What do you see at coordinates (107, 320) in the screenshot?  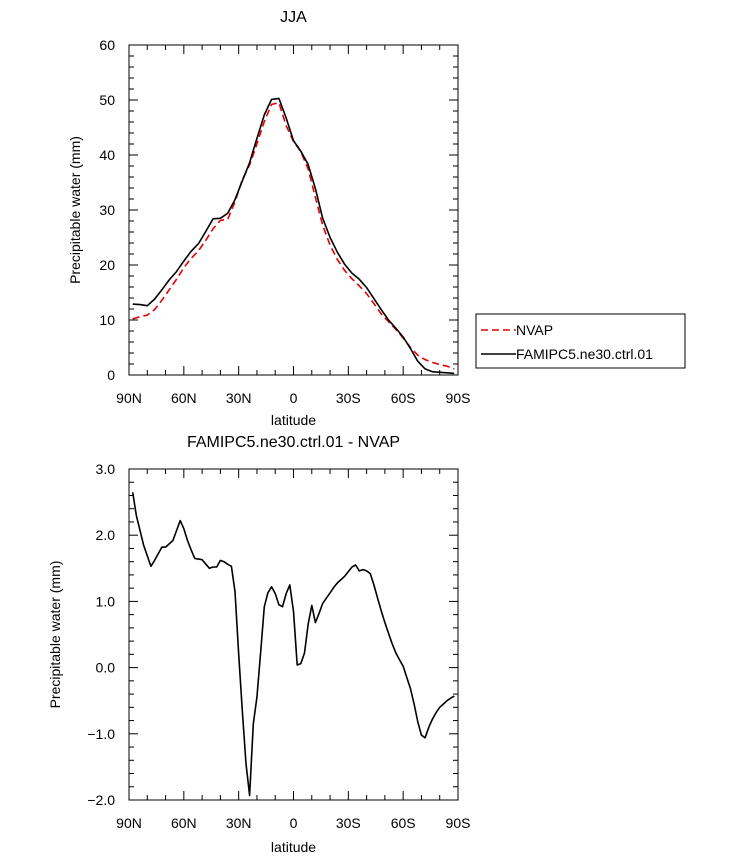 I see `y-tick-label: 10` at bounding box center [107, 320].